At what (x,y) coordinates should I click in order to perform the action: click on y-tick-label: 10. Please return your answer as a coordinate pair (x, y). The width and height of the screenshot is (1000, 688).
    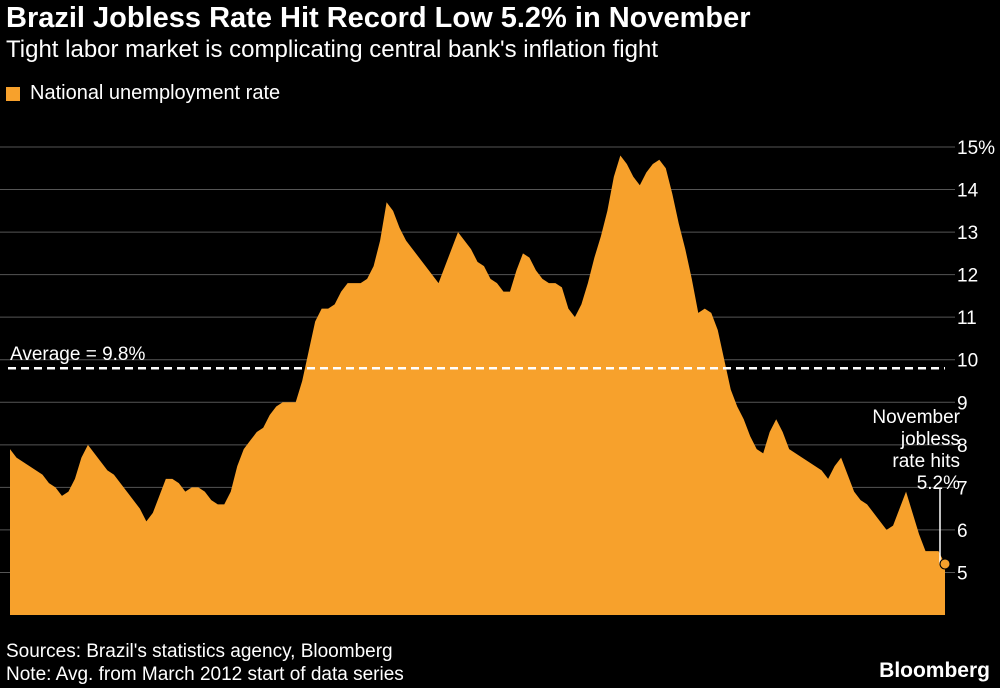
    Looking at the image, I should click on (967, 361).